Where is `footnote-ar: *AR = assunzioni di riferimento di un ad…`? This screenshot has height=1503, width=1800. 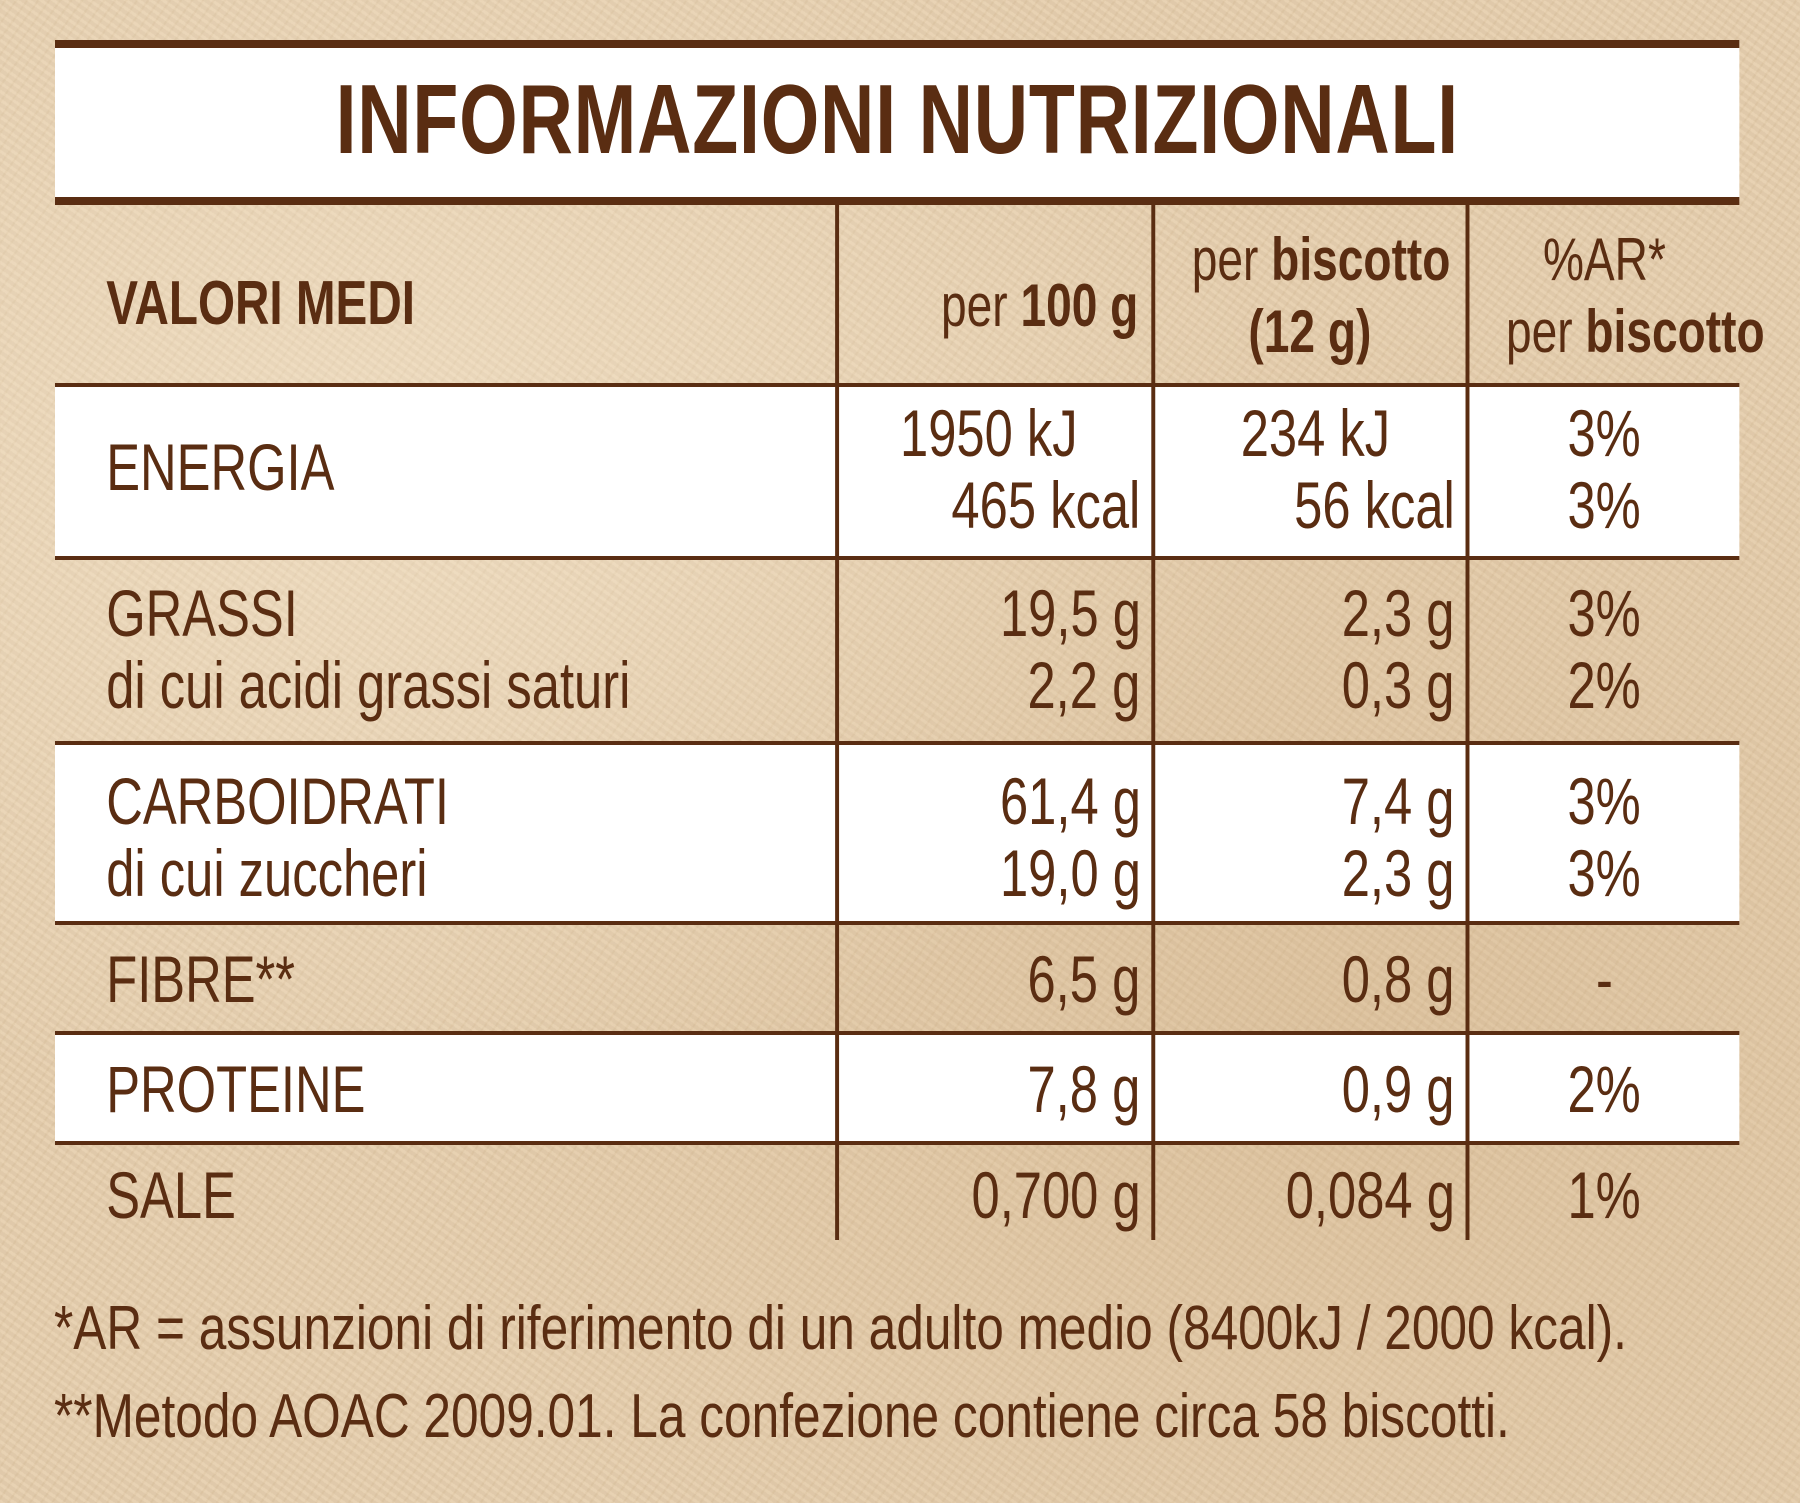
footnote-ar: *AR = assunzioni di riferimento di un ad… is located at coordinates (840, 1328).